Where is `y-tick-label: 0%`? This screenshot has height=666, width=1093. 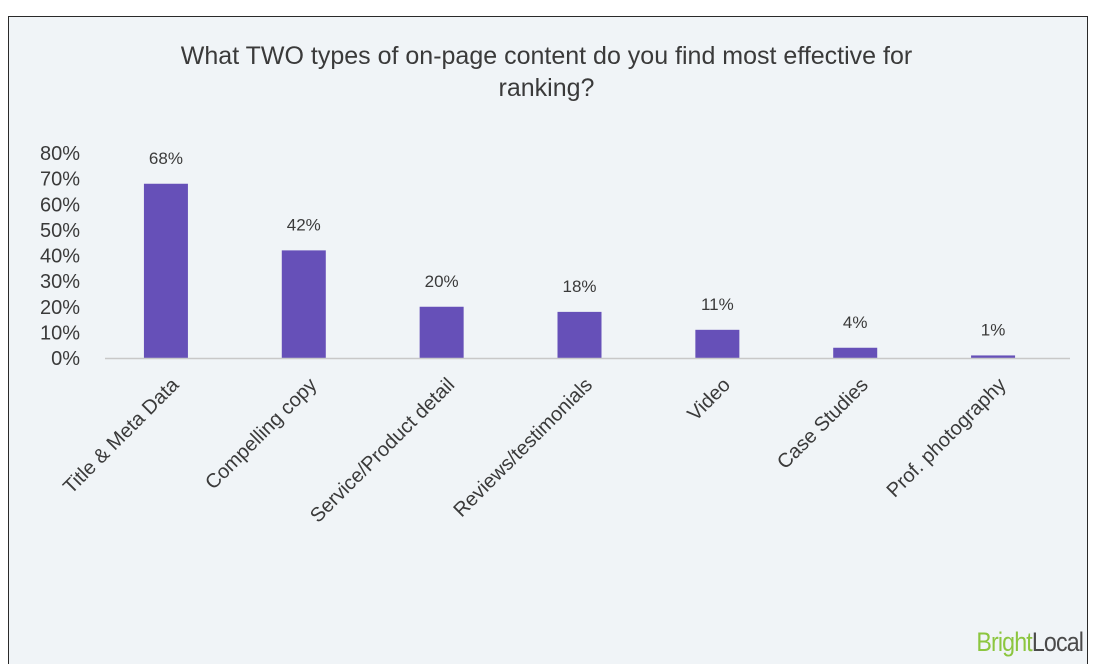
y-tick-label: 0% is located at coordinates (65, 359).